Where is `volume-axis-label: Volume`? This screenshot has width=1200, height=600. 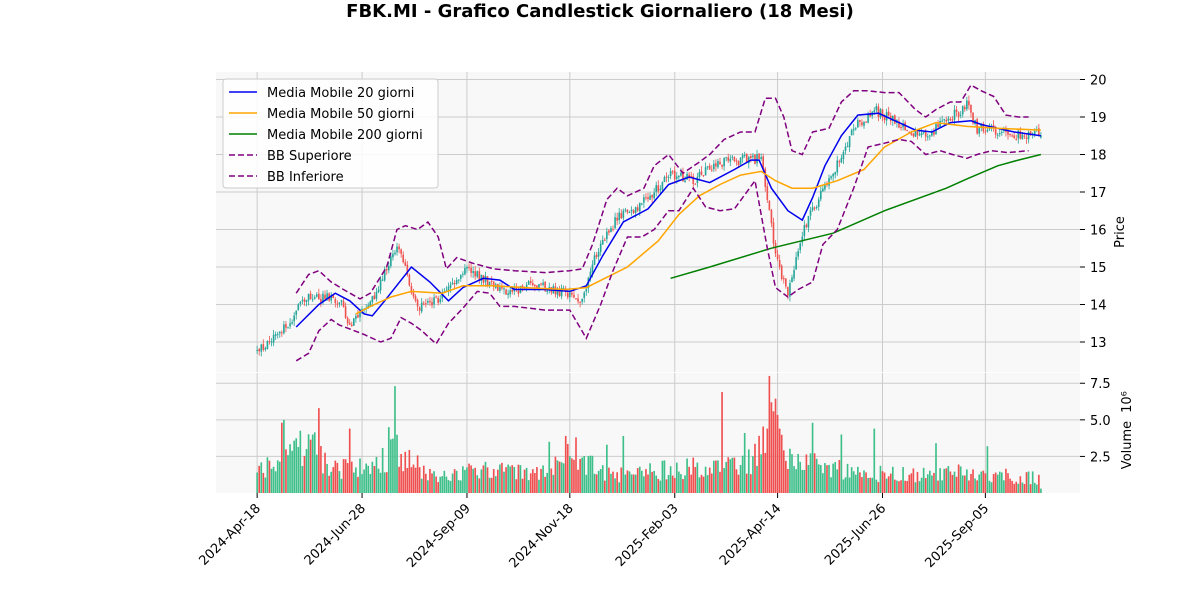 volume-axis-label: Volume is located at coordinates (1127, 445).